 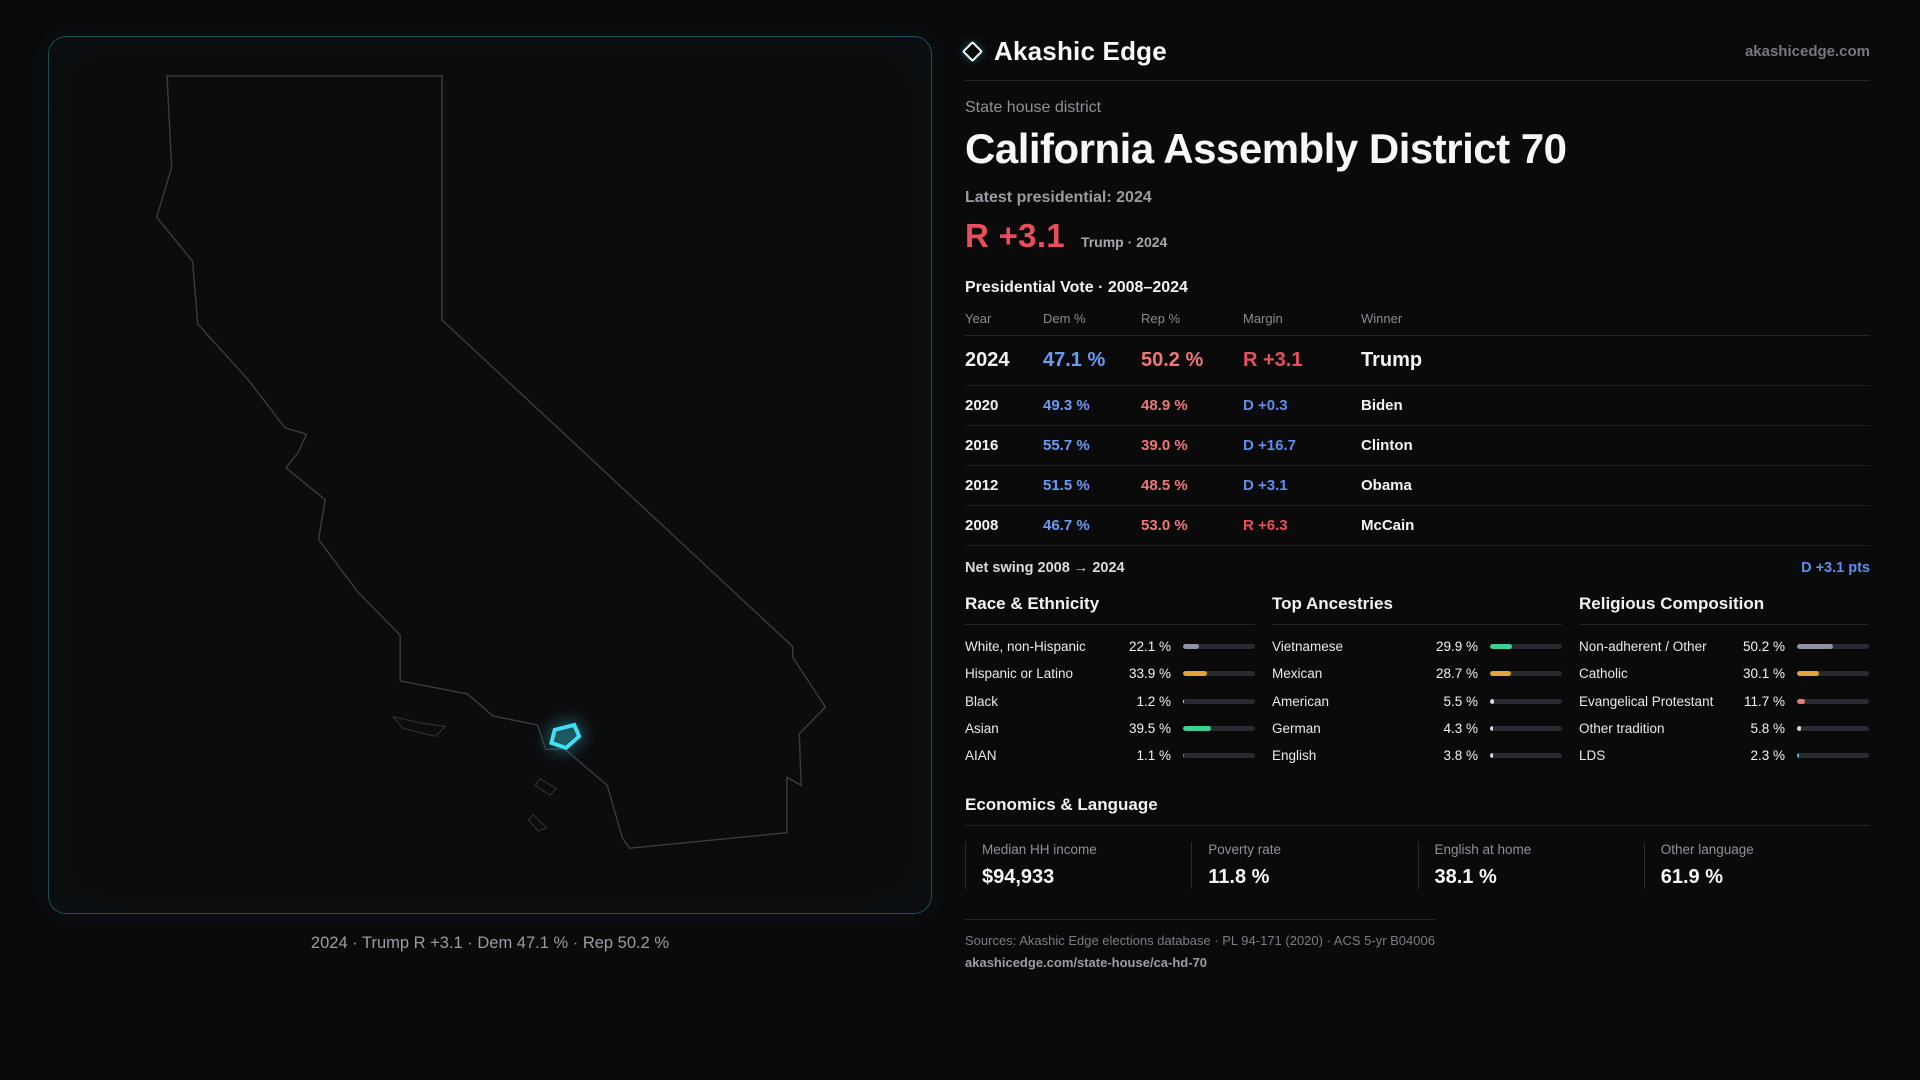 I want to click on channel-islands, so click(x=419, y=727).